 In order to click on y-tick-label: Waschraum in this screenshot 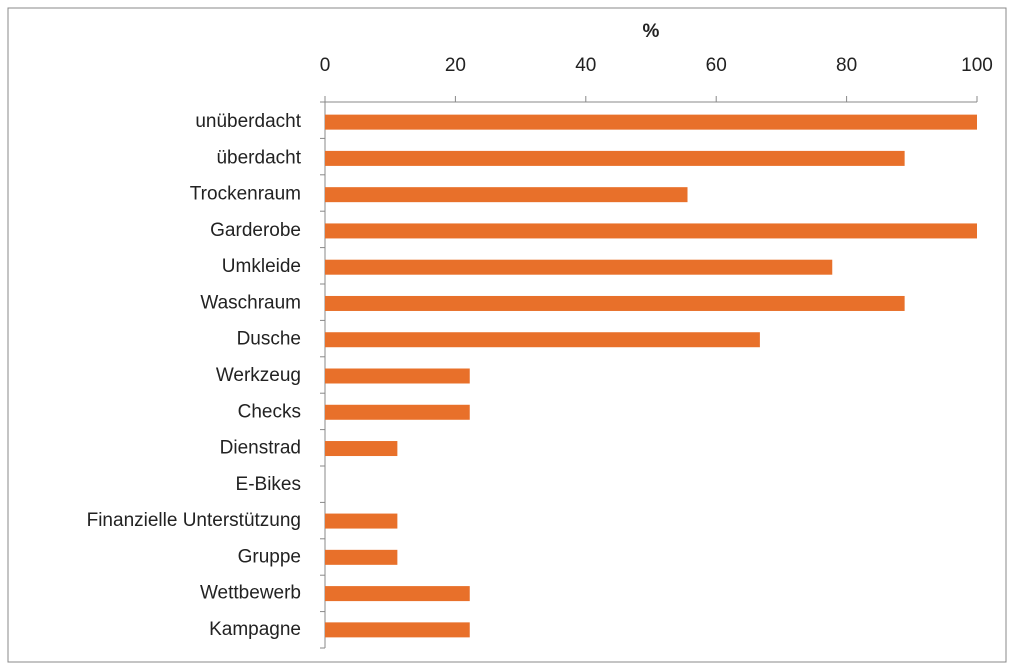, I will do `click(250, 302)`.